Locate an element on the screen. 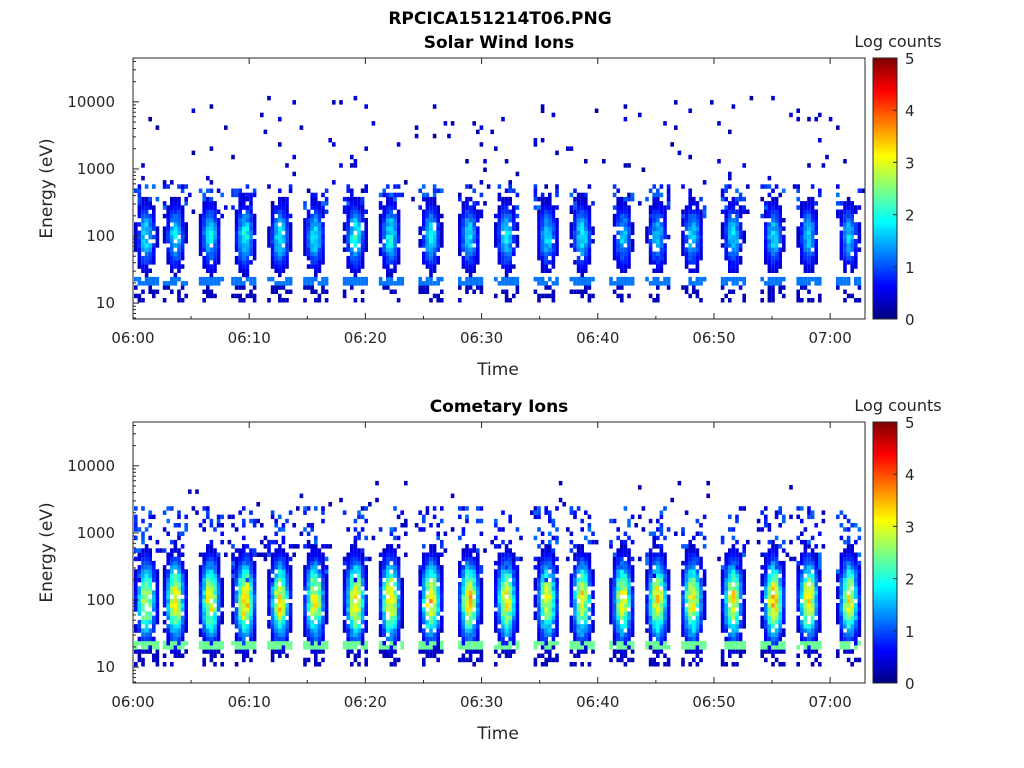 The width and height of the screenshot is (1024, 768). panel-title: Cometary Ions is located at coordinates (499, 407).